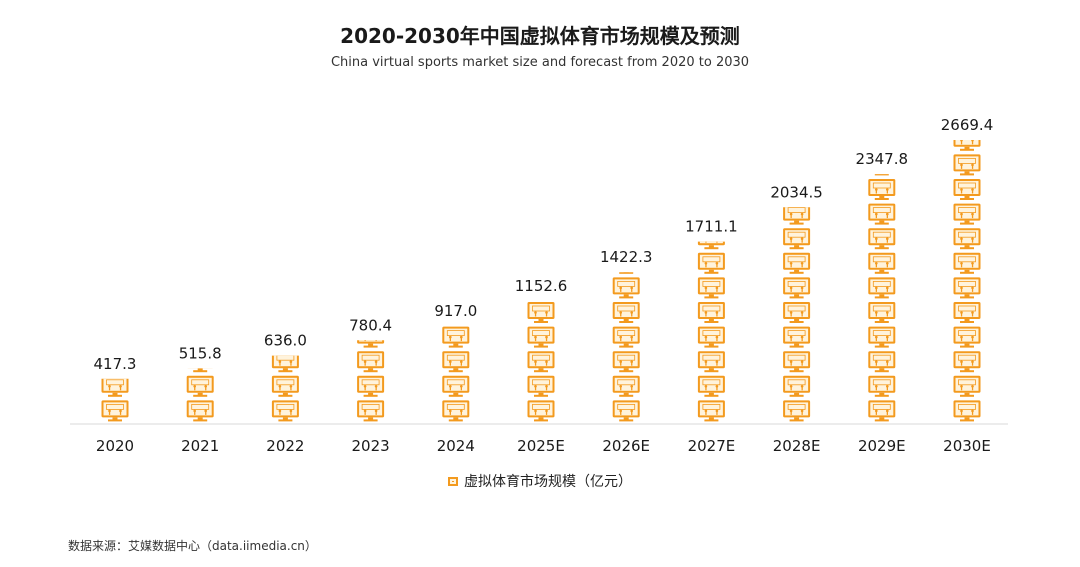 Image resolution: width=1080 pixels, height=567 pixels. What do you see at coordinates (711, 227) in the screenshot?
I see `value-label-2027E: 1711.1` at bounding box center [711, 227].